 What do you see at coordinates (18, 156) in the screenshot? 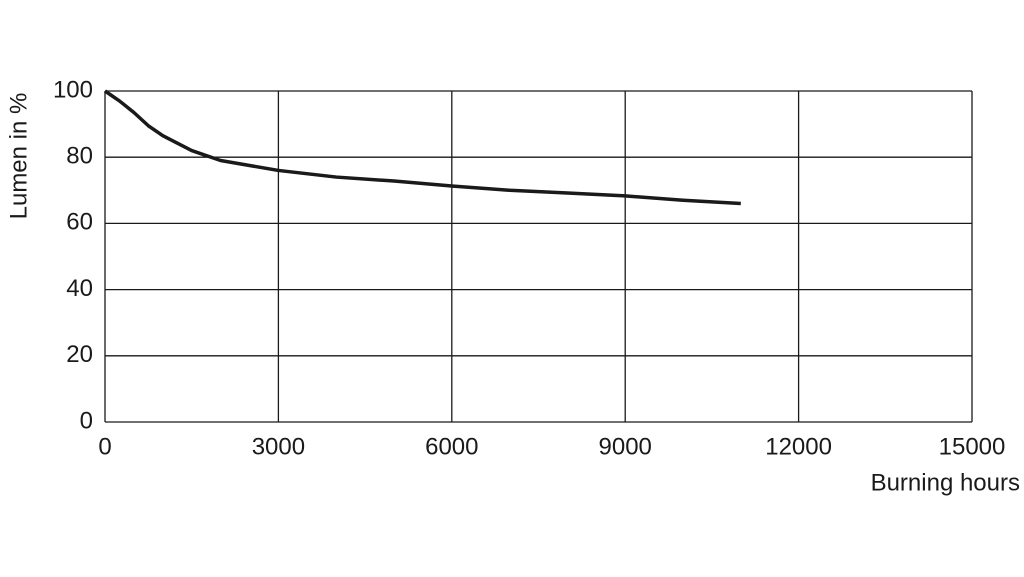
I see `y-axis-label: Lumen in %` at bounding box center [18, 156].